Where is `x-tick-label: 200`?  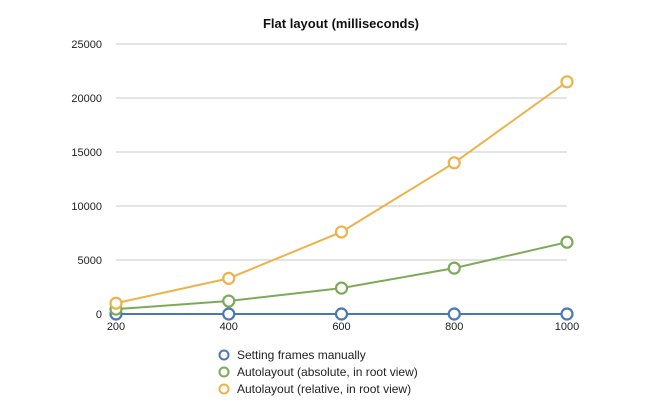 x-tick-label: 200 is located at coordinates (116, 327).